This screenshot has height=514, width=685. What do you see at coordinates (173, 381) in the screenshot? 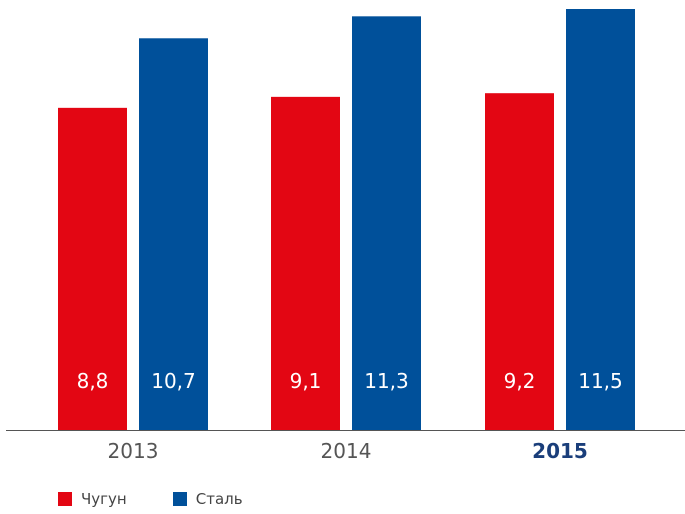
I see `value-label-stal-2013: 10,7` at bounding box center [173, 381].